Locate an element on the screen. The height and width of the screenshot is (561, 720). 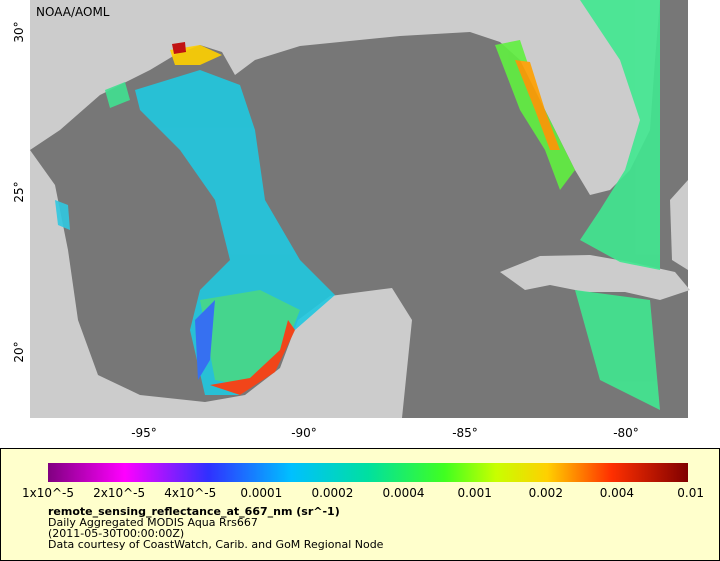
x-tick-label: -85° is located at coordinates (465, 433).